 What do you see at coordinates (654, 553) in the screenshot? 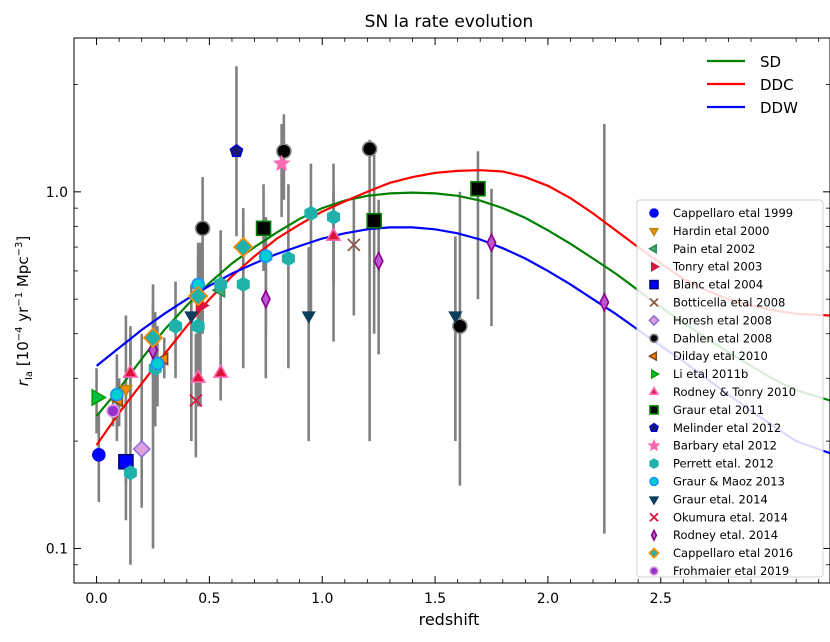
I see `legend-marker-cappellaro-etal-2016` at bounding box center [654, 553].